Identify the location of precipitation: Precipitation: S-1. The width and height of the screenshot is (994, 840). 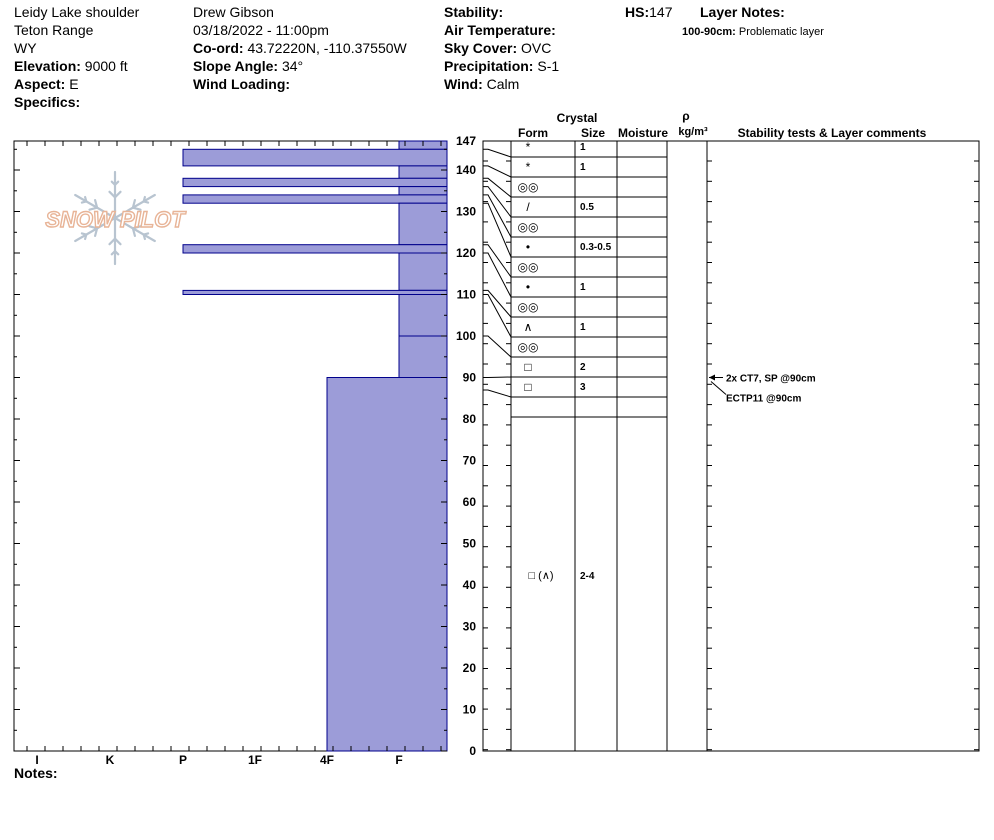
(502, 66).